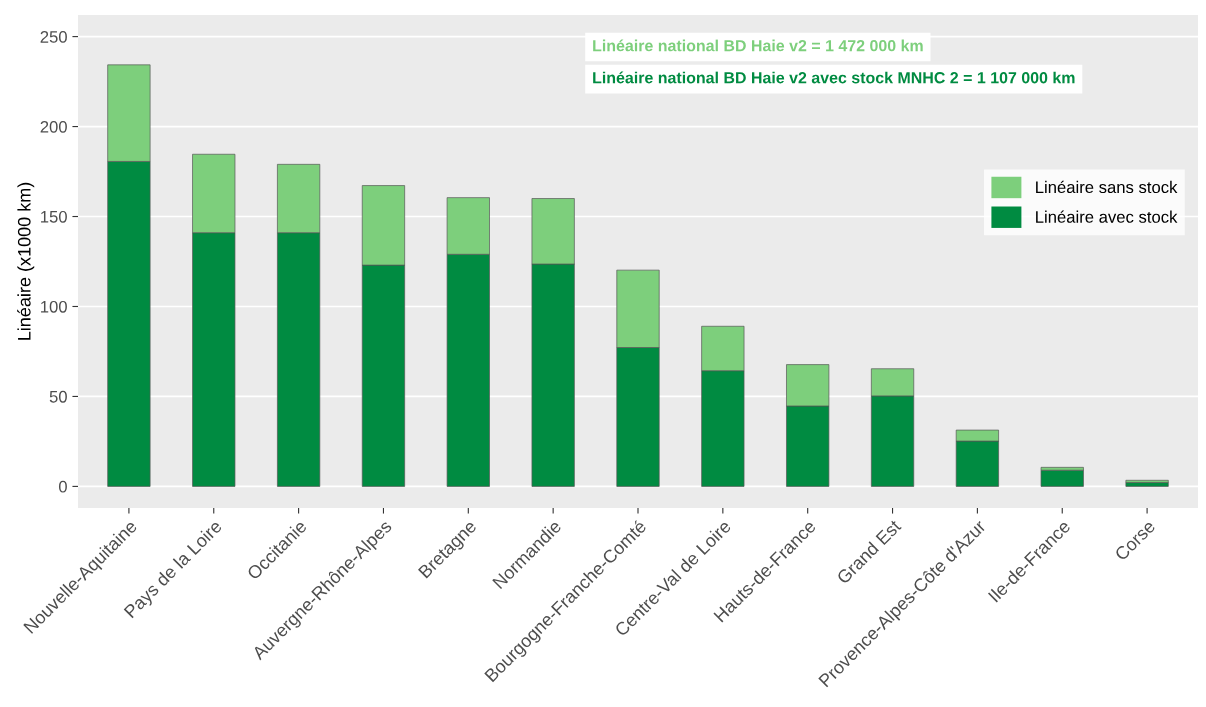 This screenshot has width=1206, height=707. I want to click on y-tick-label: 200, so click(53, 126).